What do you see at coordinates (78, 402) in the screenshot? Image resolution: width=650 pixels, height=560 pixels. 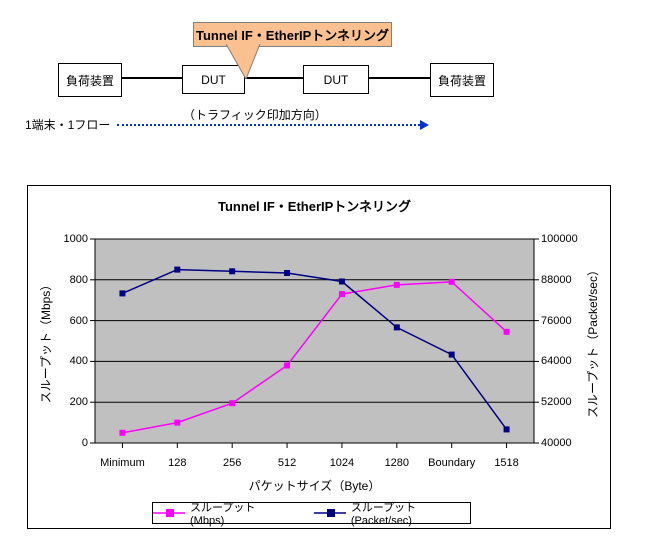 I see `y-left-tick-label: 200` at bounding box center [78, 402].